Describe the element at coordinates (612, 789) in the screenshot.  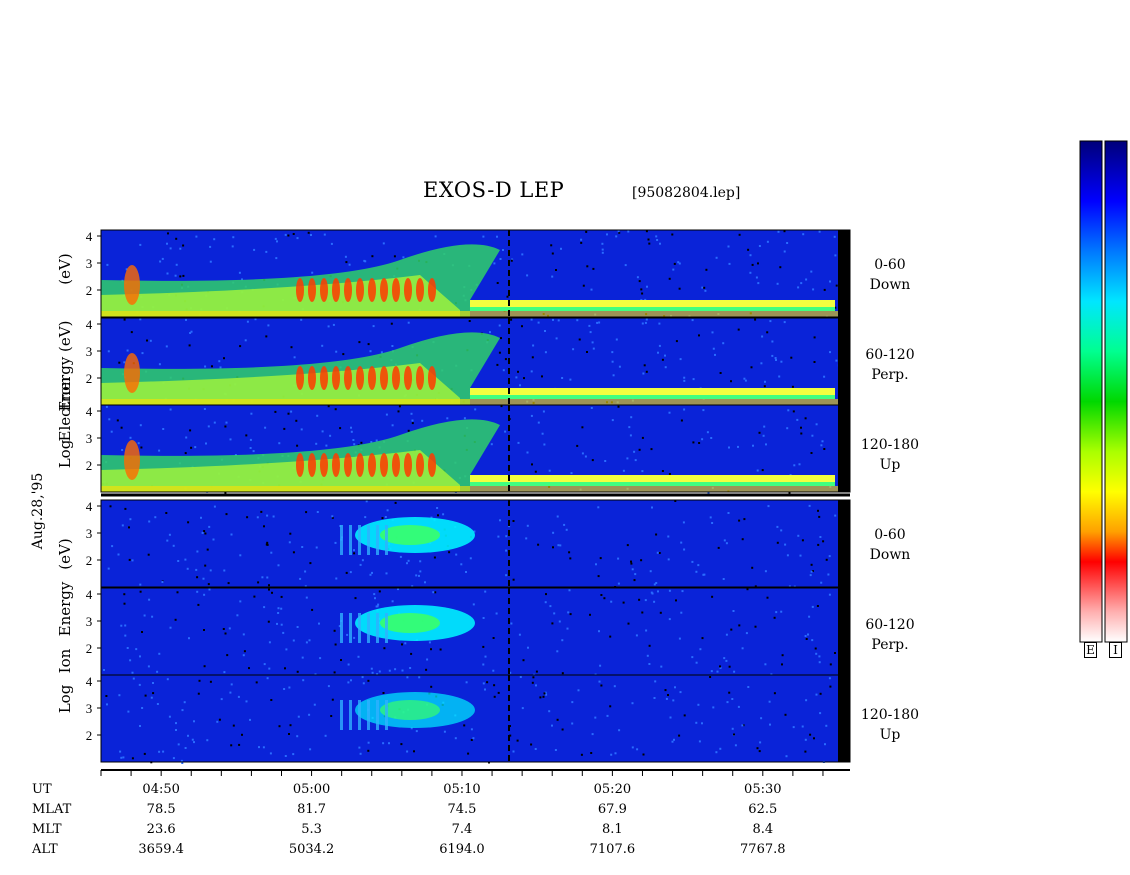
I see `ephemeris-value: 05:20` at that location.